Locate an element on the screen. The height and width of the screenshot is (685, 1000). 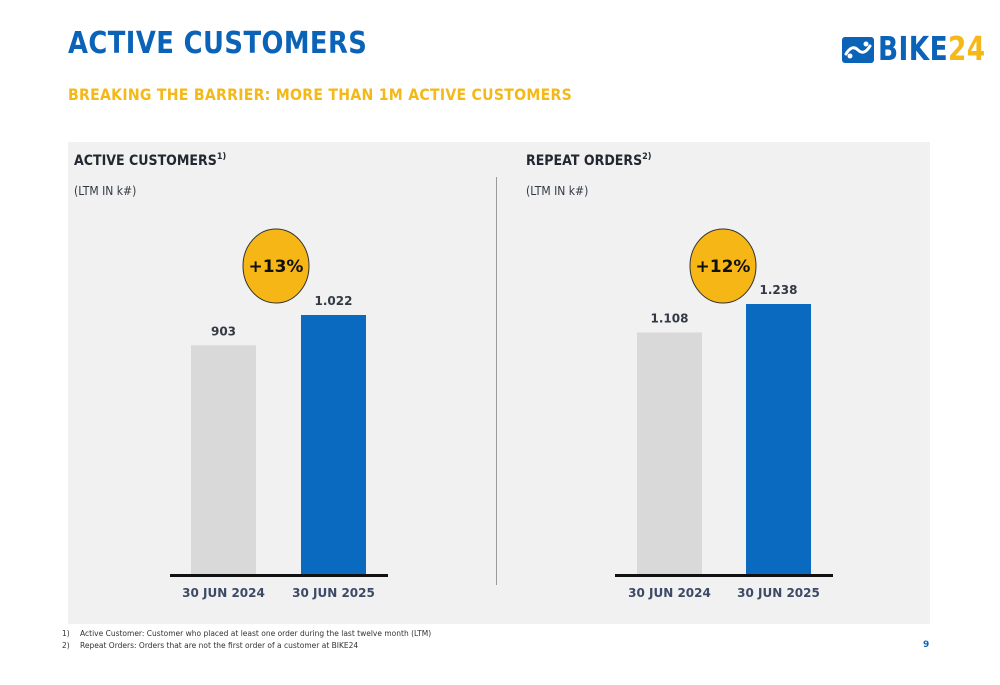
chart-1-value-label-2: 1.022 is located at coordinates (334, 301).